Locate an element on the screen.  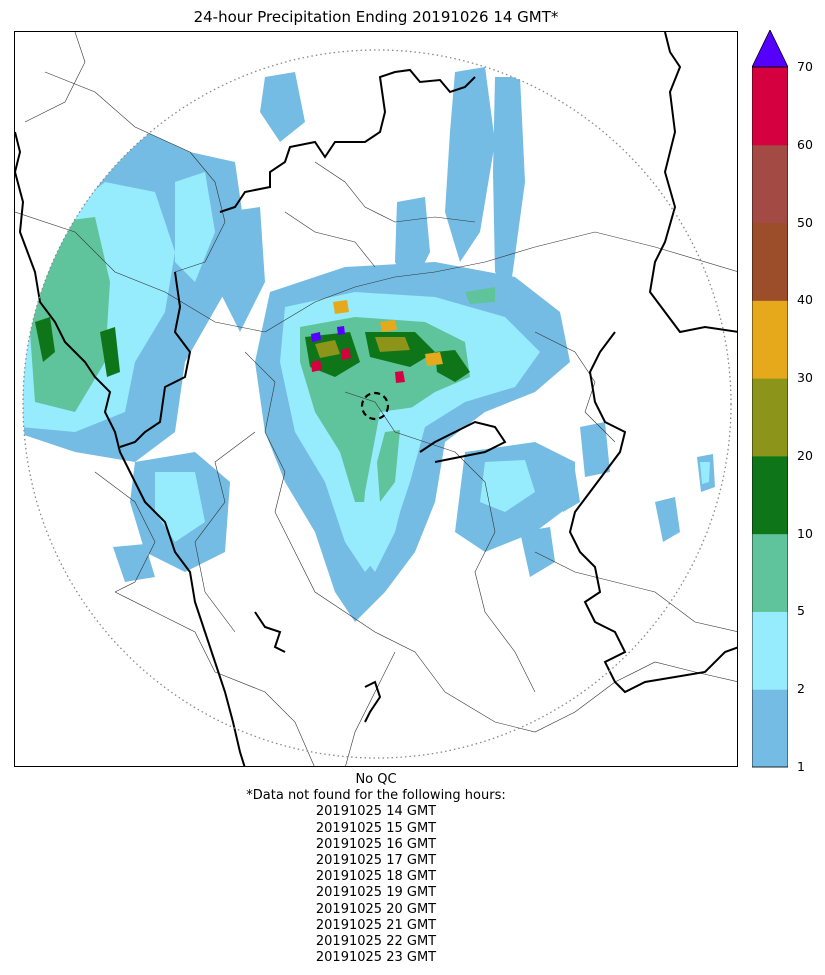
missing-hour: 20191025 21 GMT is located at coordinates (376, 925).